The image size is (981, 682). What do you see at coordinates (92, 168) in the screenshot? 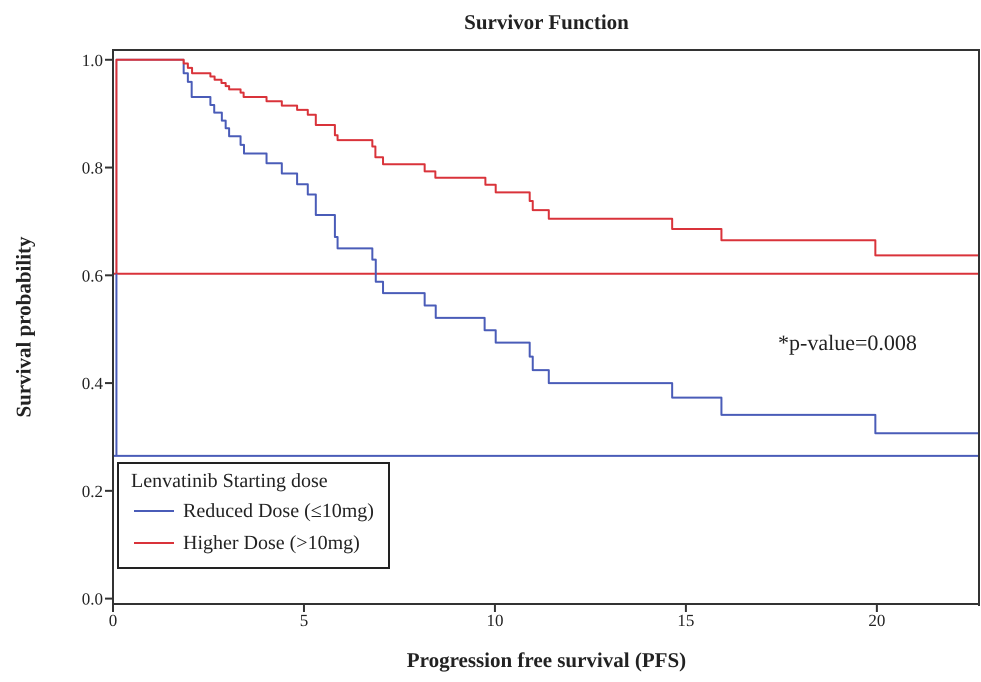
I see `y-tick-label: 0.8` at bounding box center [92, 168].